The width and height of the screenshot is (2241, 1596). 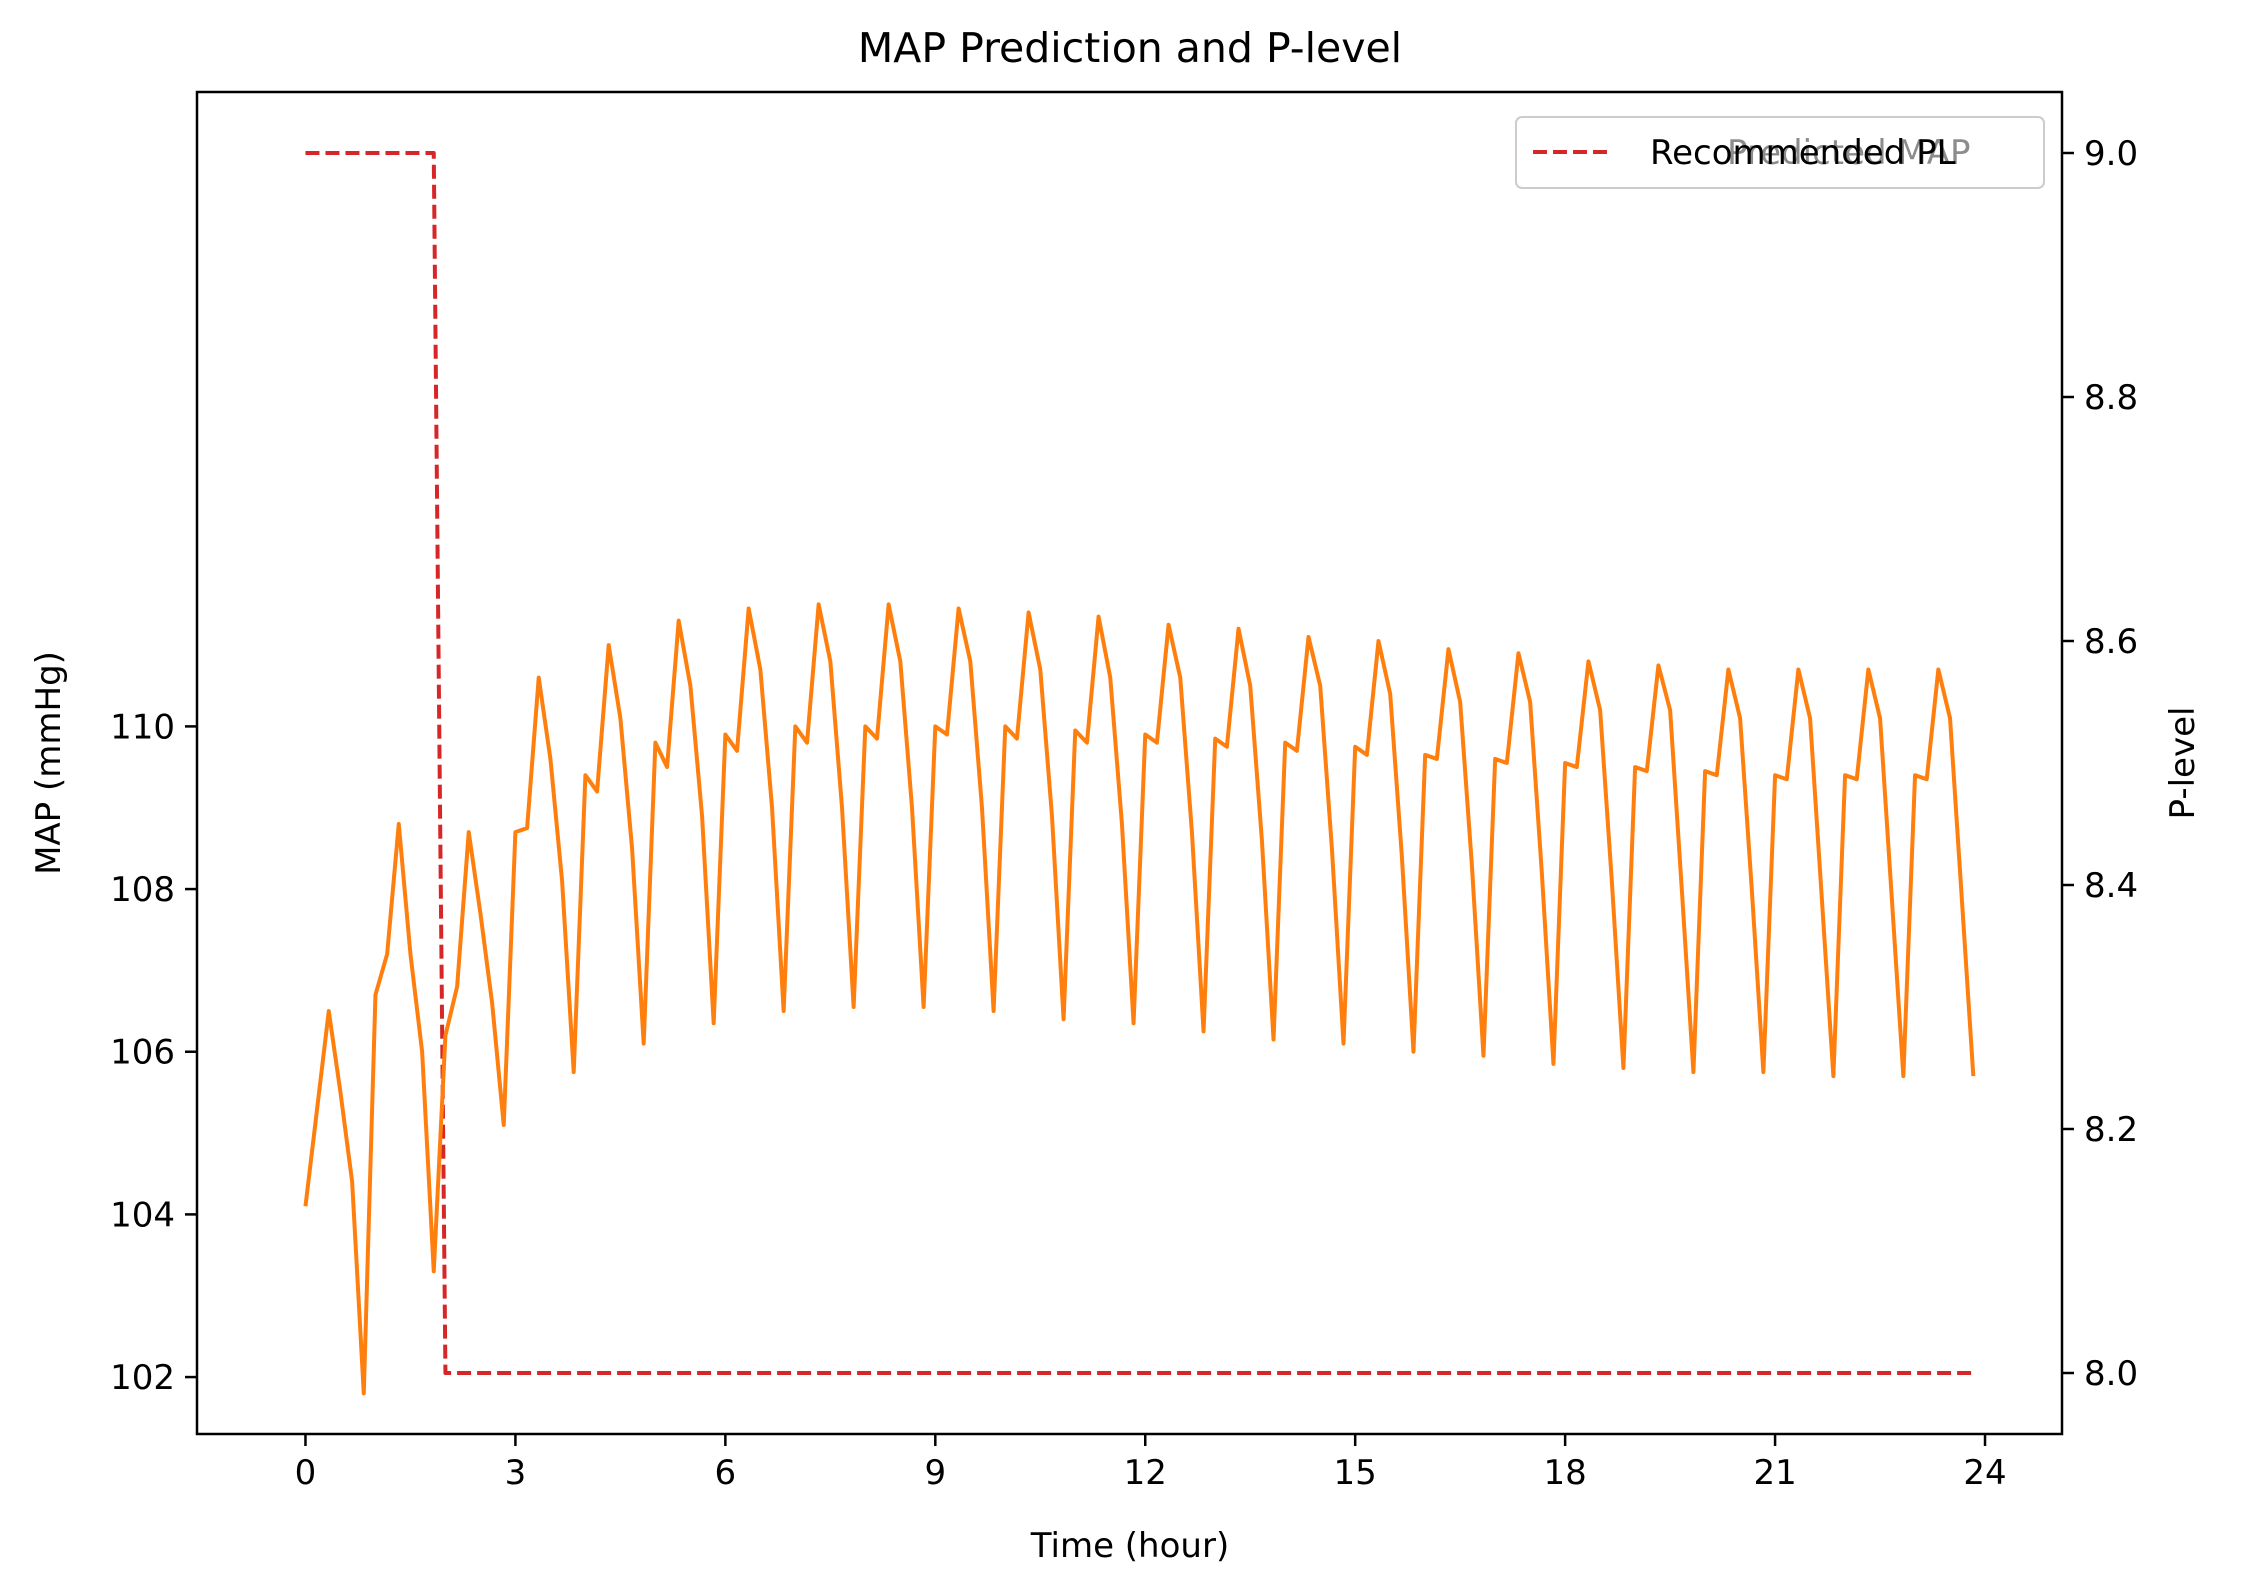 What do you see at coordinates (142, 890) in the screenshot?
I see `y-left-tick-label: 108` at bounding box center [142, 890].